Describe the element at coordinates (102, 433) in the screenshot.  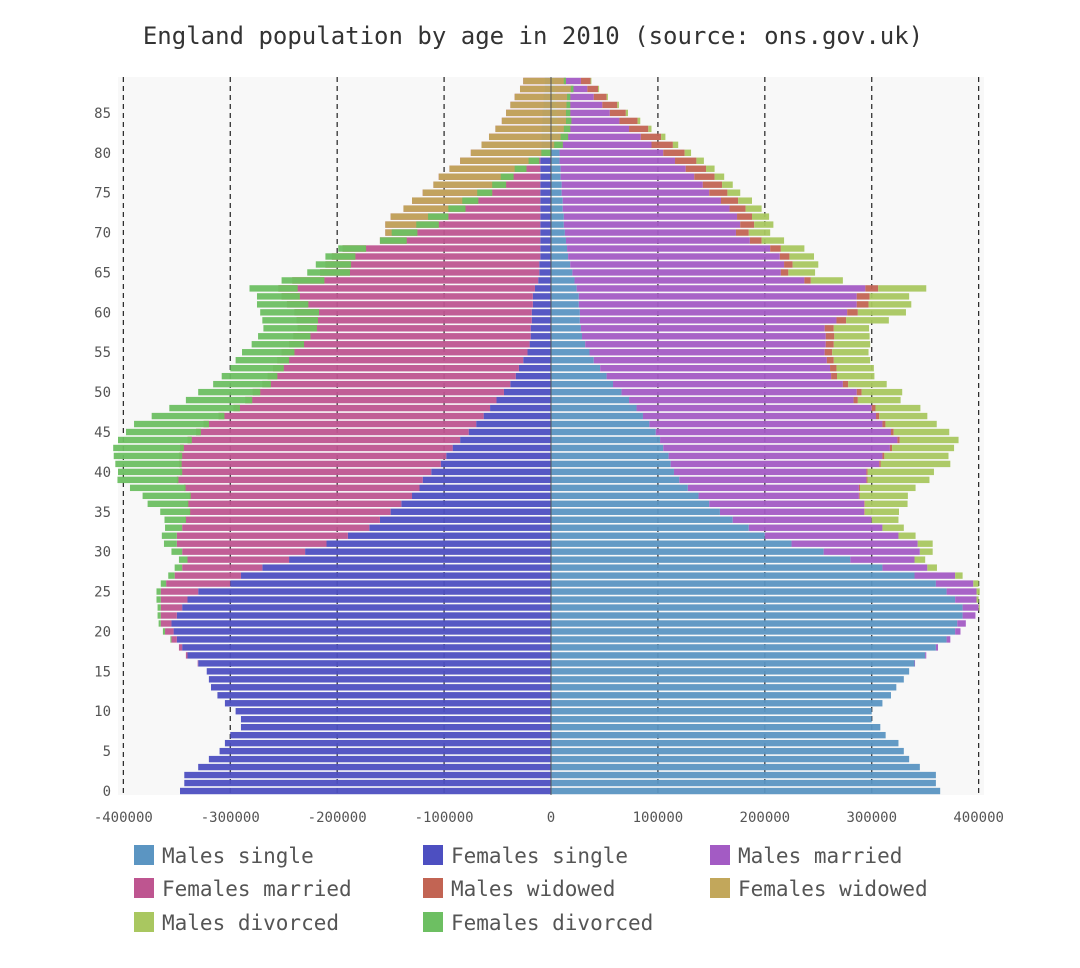
I see `y-tick-label: 45` at that location.